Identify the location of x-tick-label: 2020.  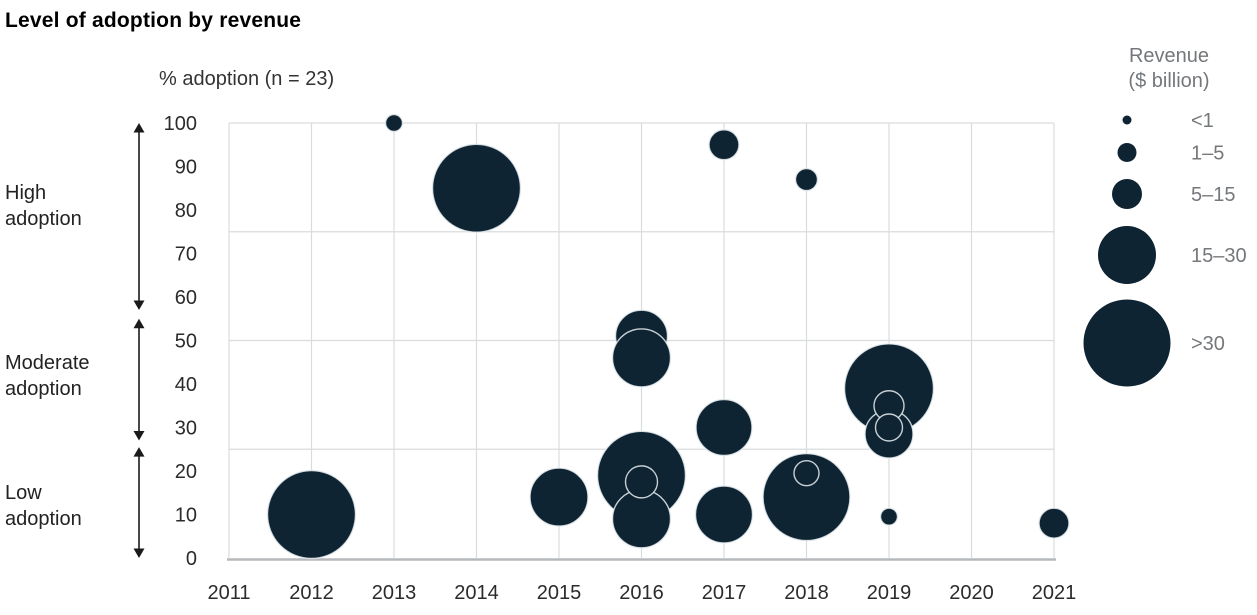
(971, 593).